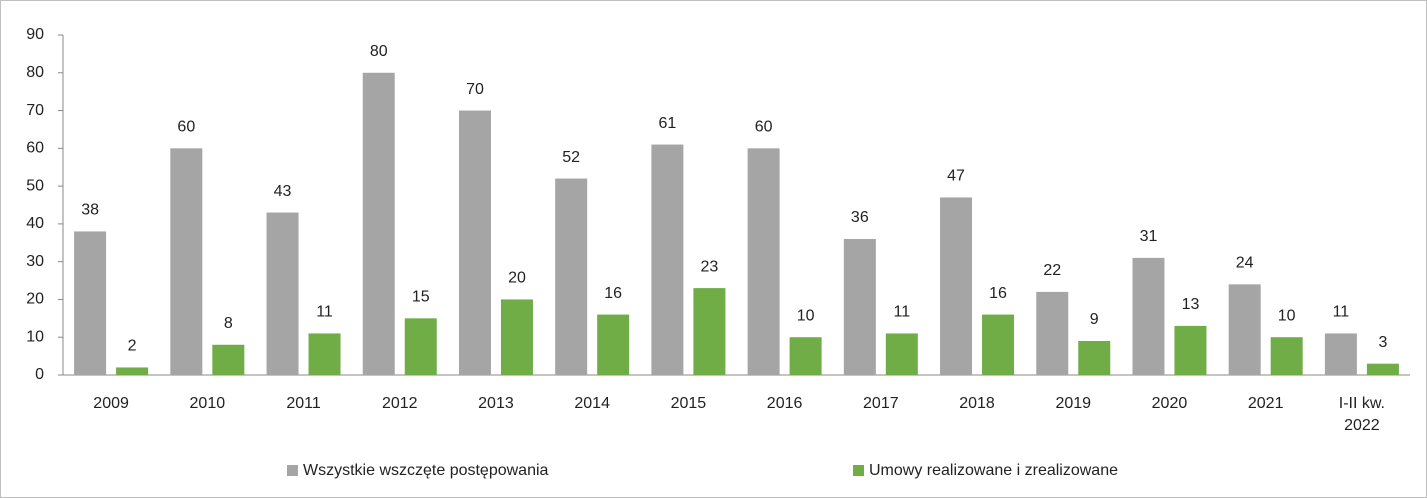 The width and height of the screenshot is (1427, 498). Describe the element at coordinates (35, 110) in the screenshot. I see `y-tick-label: 70` at that location.